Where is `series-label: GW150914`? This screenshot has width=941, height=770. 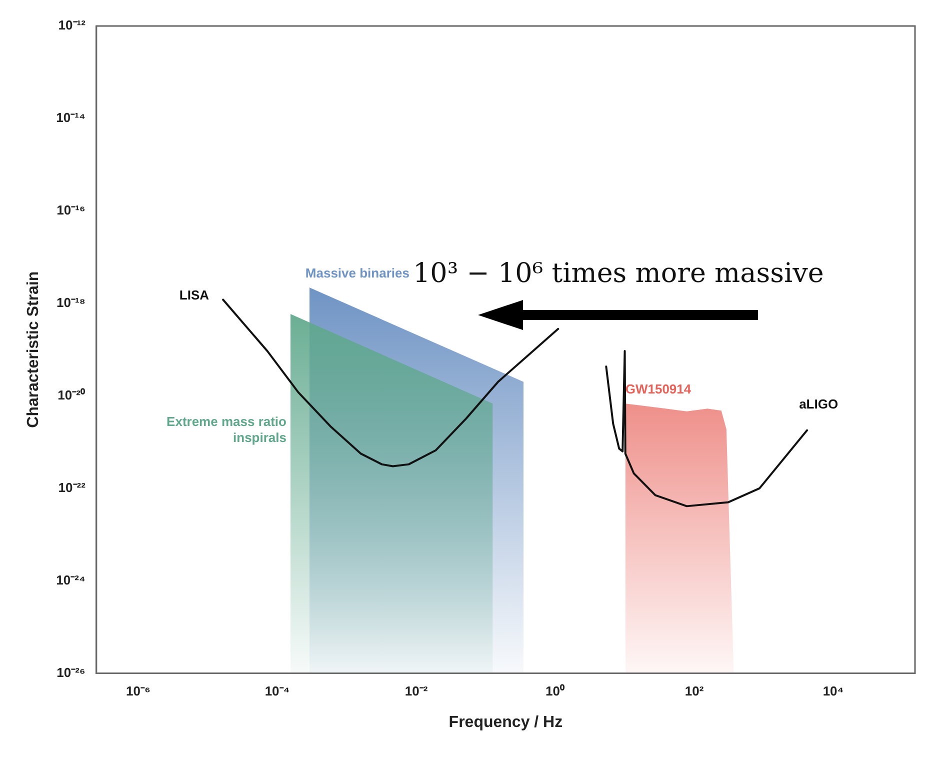 series-label: GW150914 is located at coordinates (658, 389).